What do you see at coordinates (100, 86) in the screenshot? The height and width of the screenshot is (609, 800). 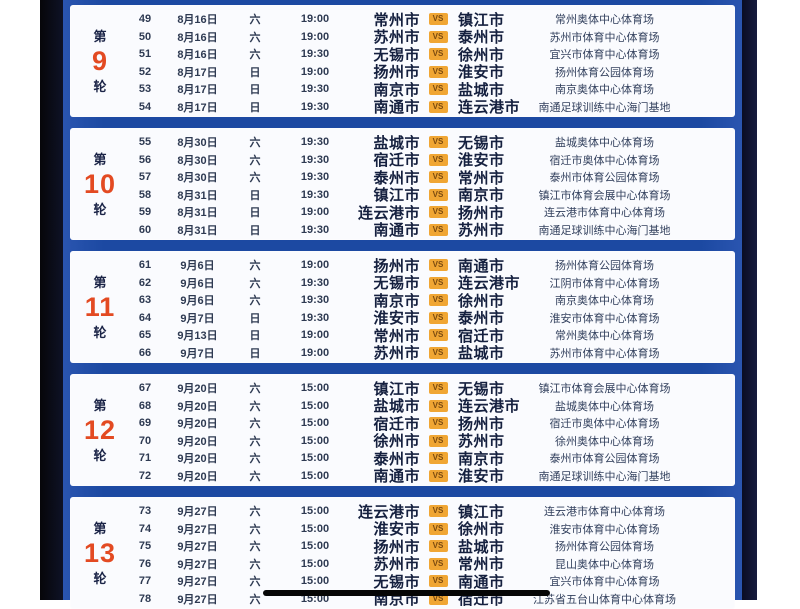 I see `round-suffix: 轮` at bounding box center [100, 86].